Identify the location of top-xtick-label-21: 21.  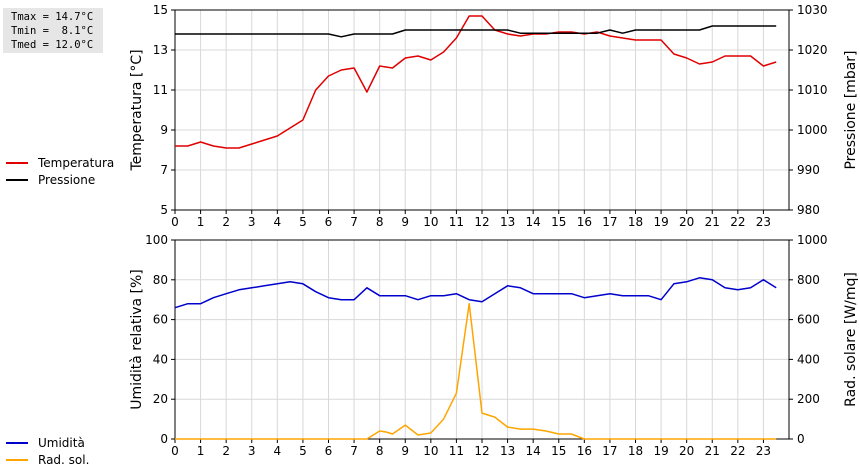
(712, 222).